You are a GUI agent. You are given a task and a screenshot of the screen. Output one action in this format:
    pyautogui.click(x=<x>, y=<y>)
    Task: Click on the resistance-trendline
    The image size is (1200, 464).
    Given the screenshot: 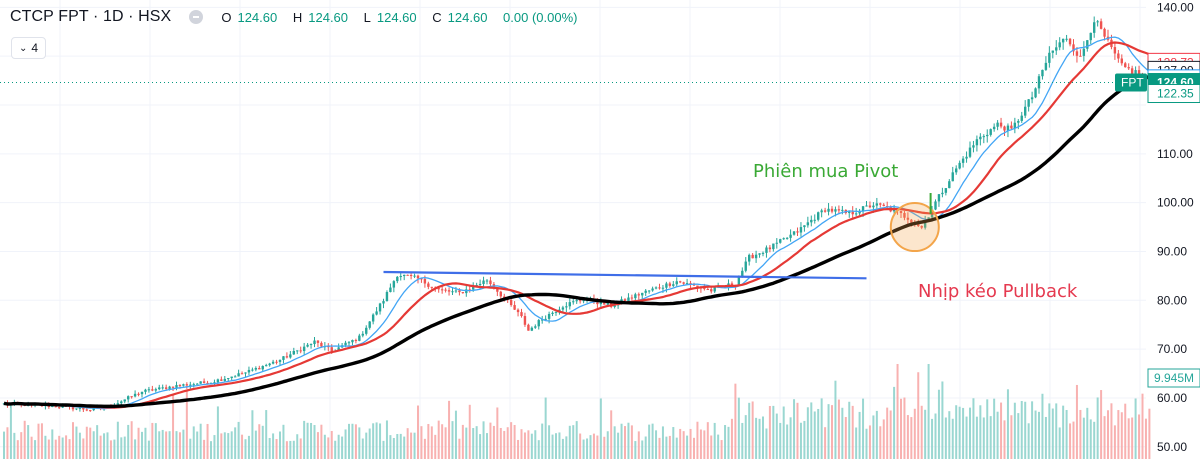 What is the action you would take?
    pyautogui.click(x=625, y=275)
    